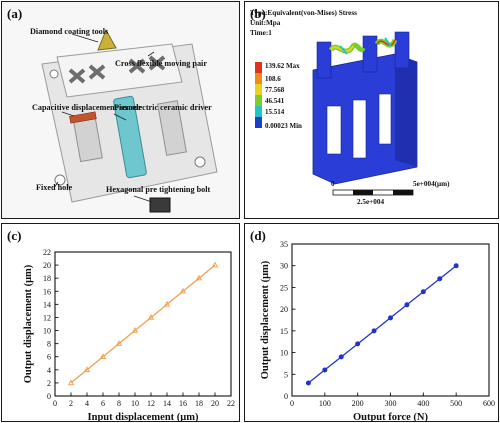 This screenshot has width=500, height=423. I want to click on legend-value-1: 108.6, so click(273, 79).